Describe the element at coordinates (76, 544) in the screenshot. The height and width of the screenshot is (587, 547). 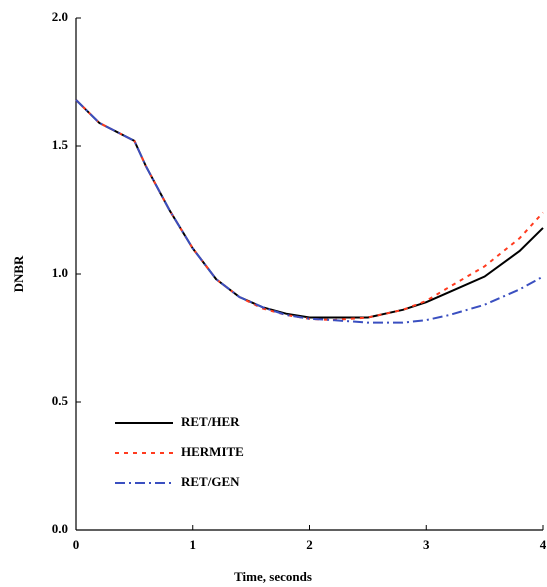
I see `x-tick-label: 0` at that location.